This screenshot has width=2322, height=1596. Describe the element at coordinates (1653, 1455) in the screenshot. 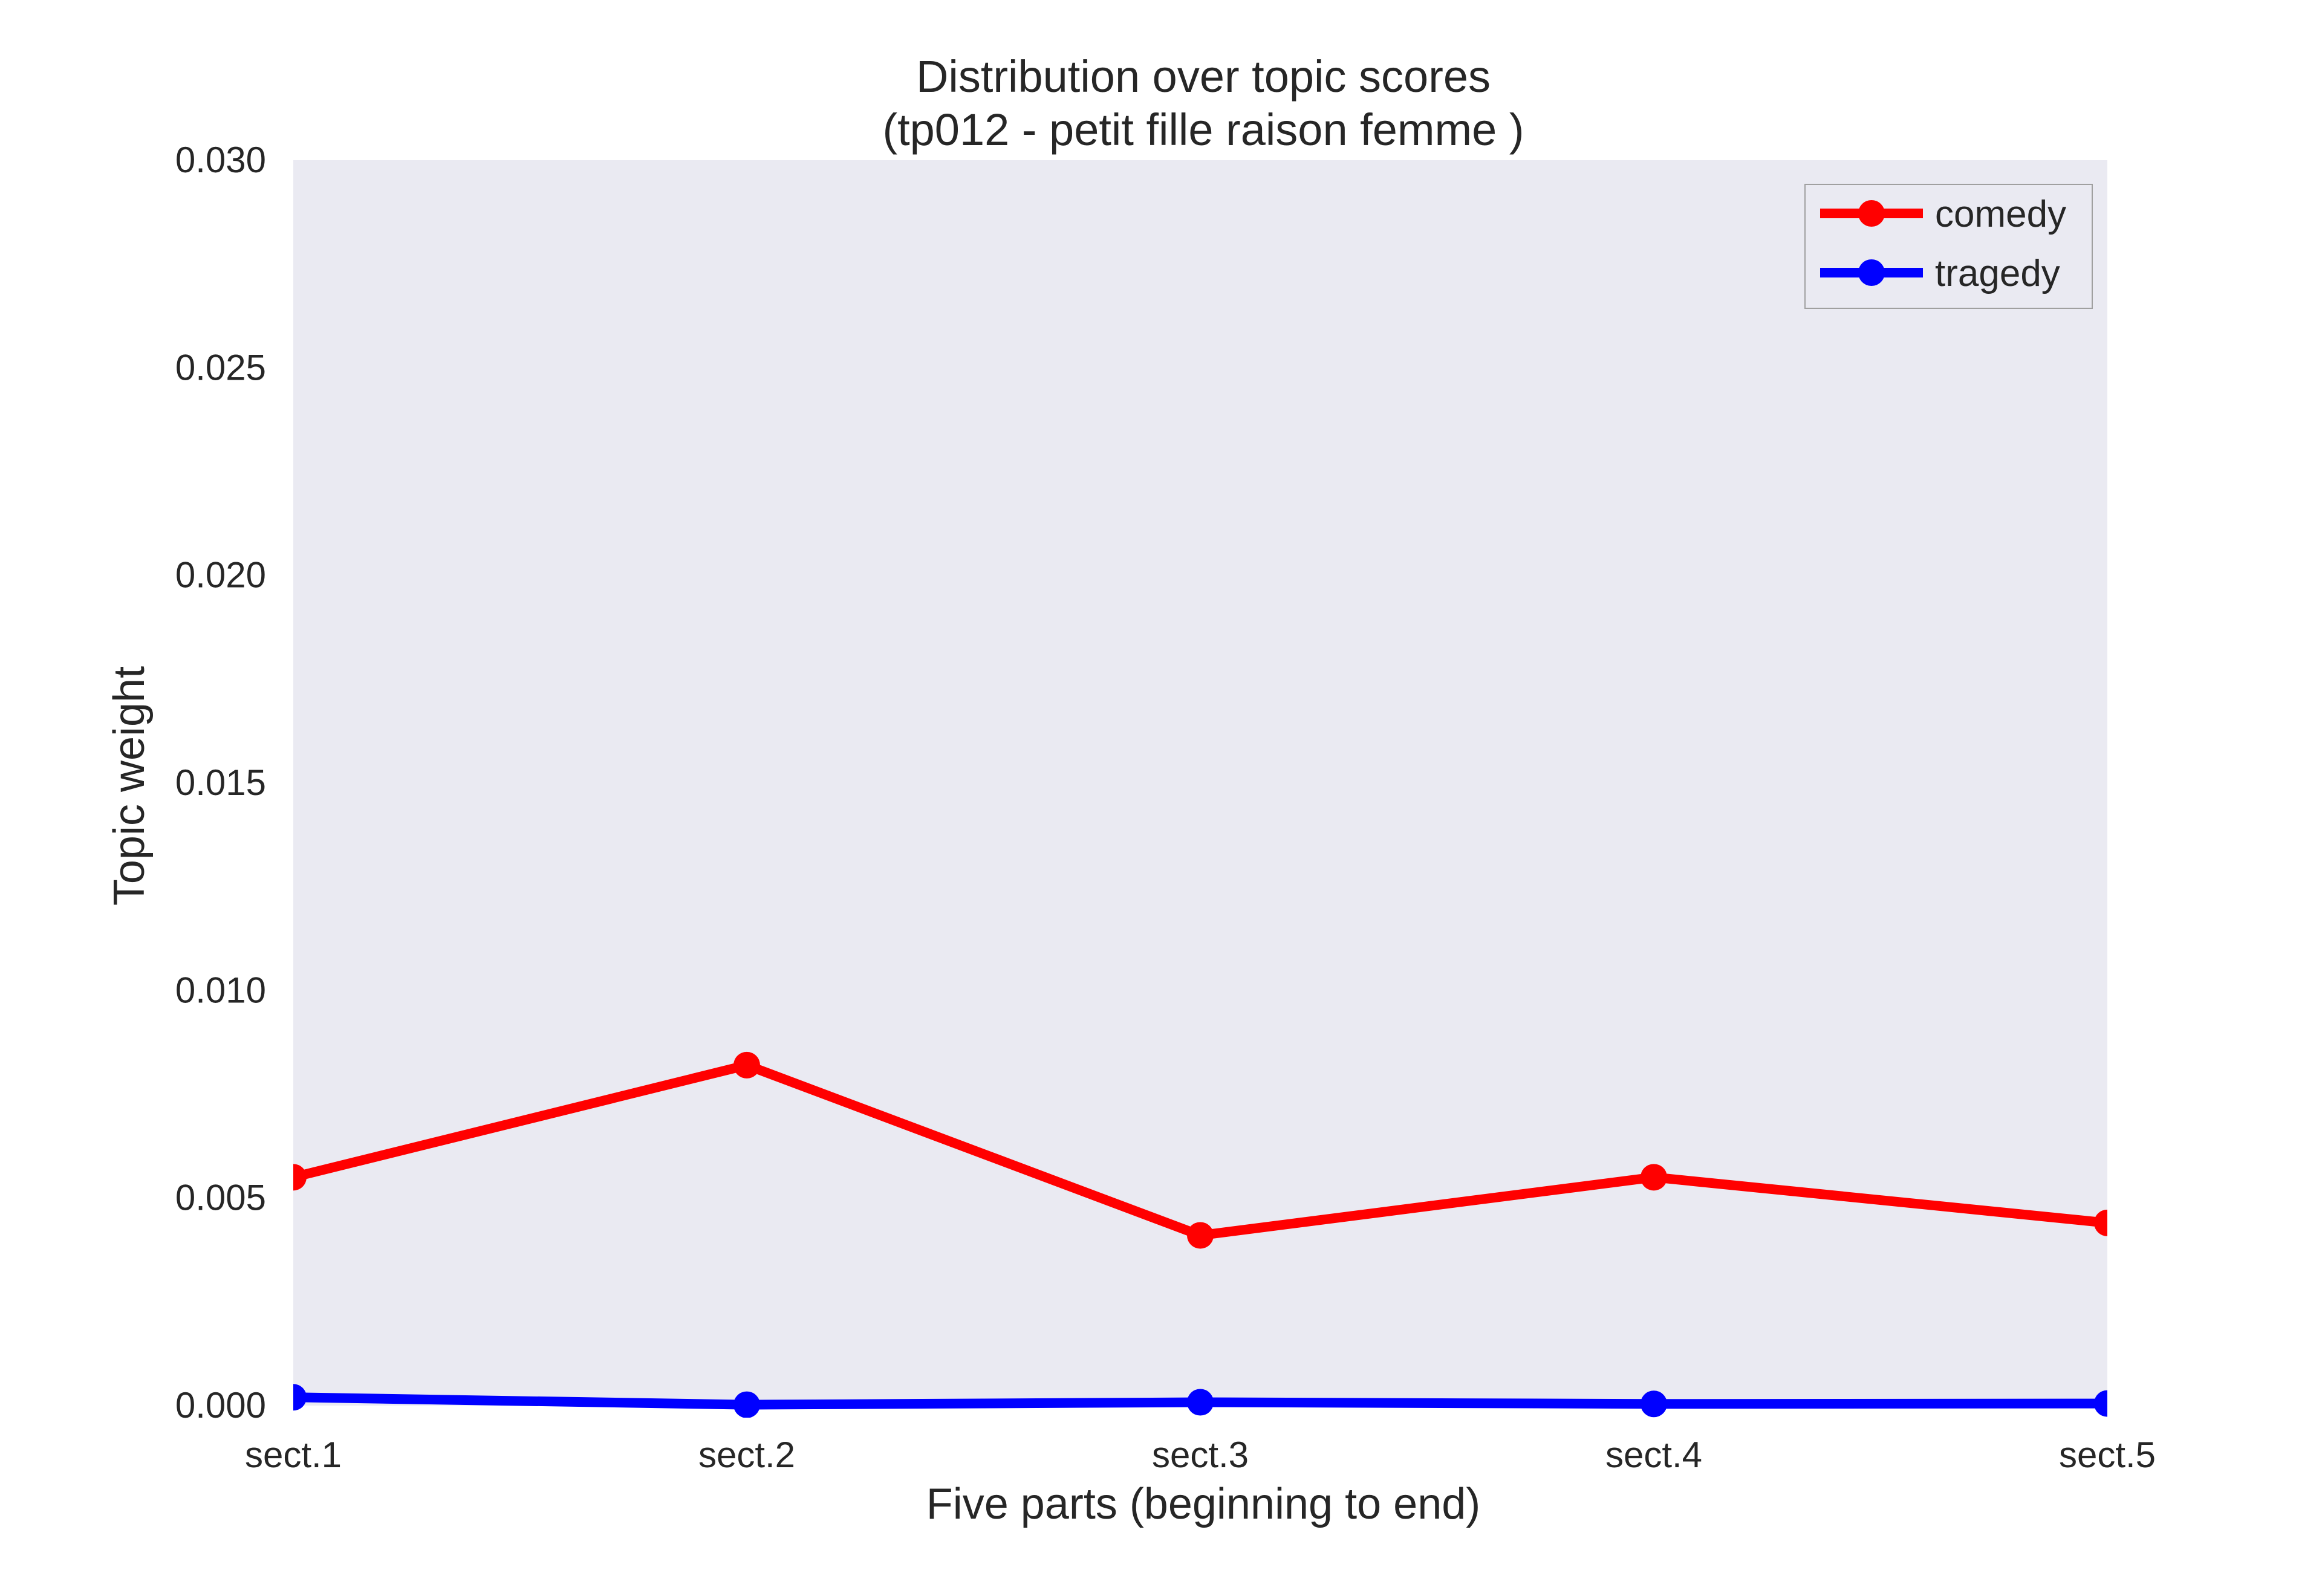

I see `x-tick-label: sect.4` at that location.